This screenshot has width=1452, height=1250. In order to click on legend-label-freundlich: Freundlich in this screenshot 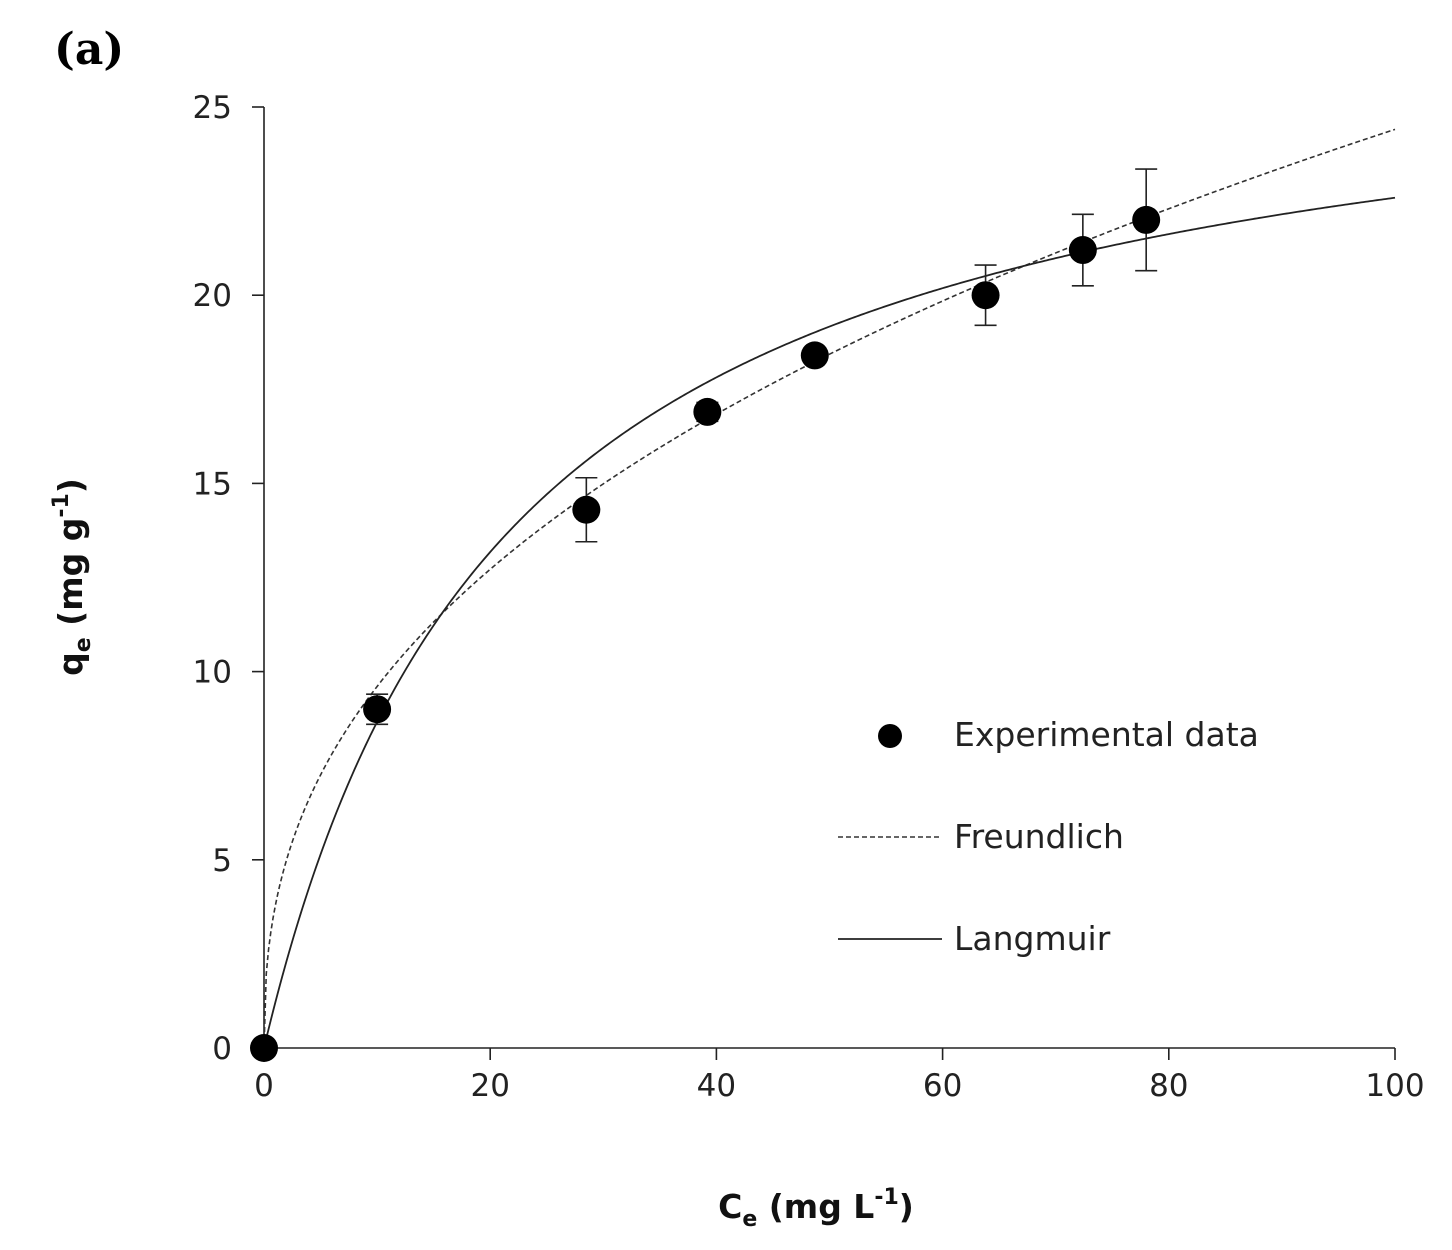, I will do `click(1039, 836)`.